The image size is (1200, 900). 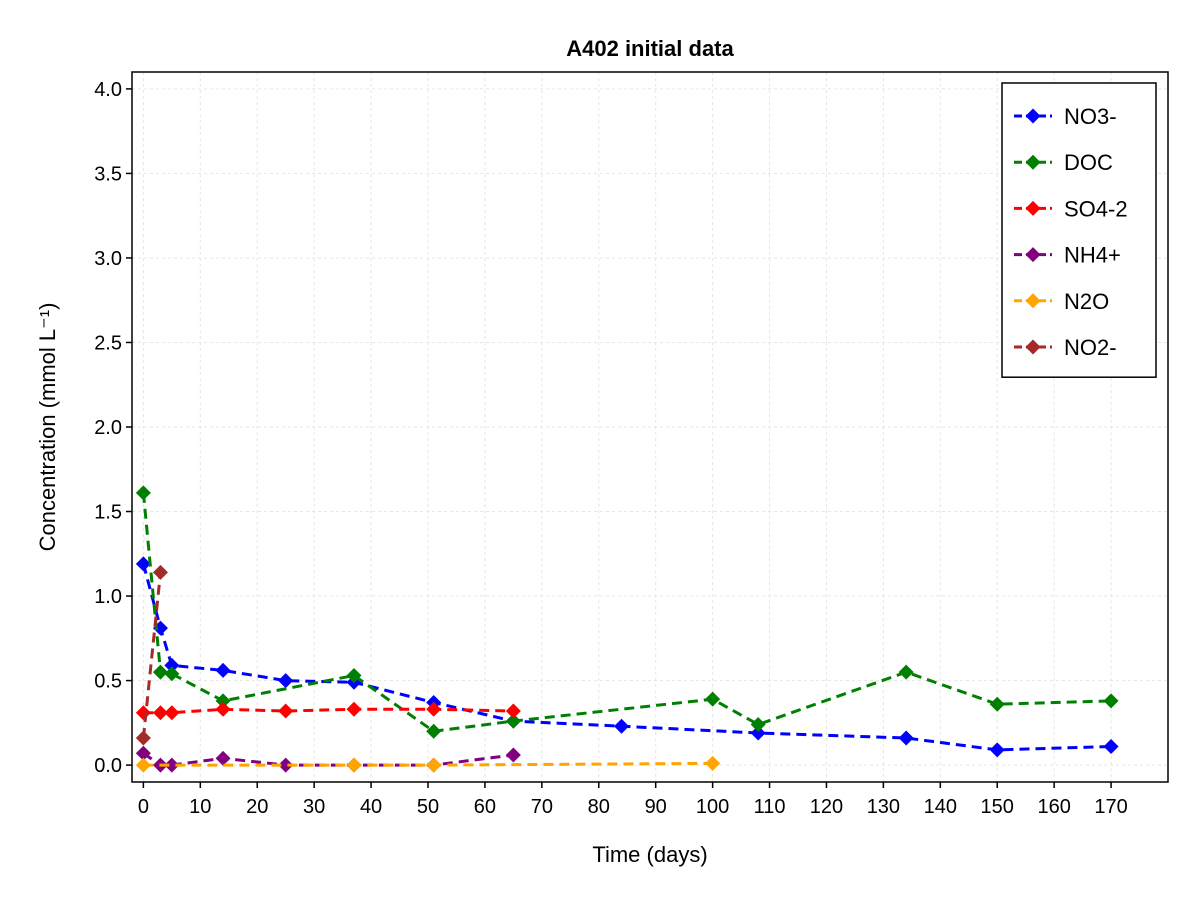 I want to click on series-n2o, so click(x=428, y=764).